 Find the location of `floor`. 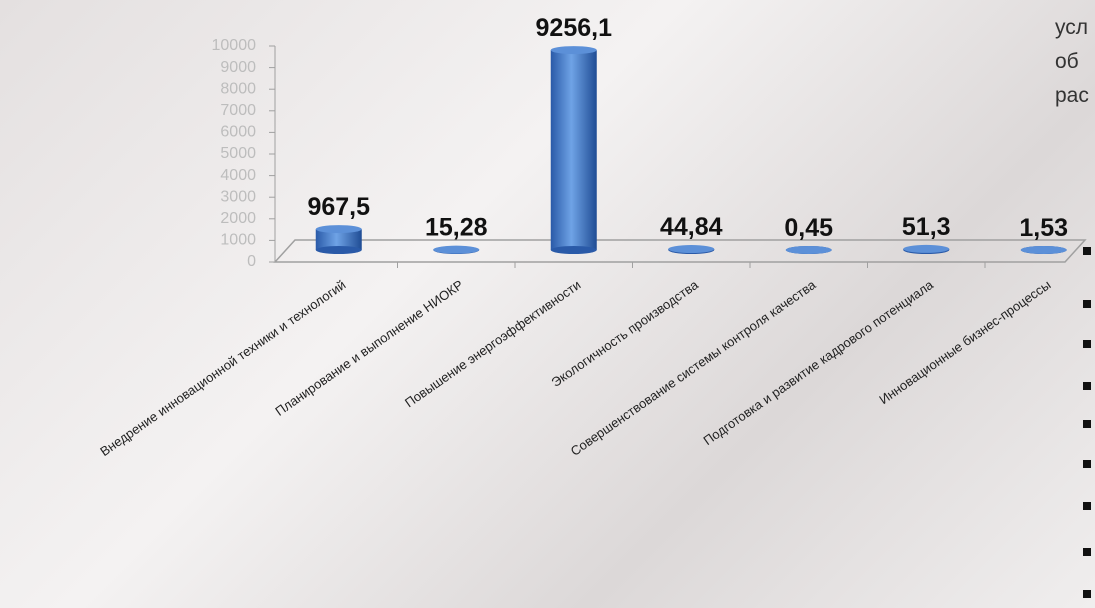

floor is located at coordinates (680, 251).